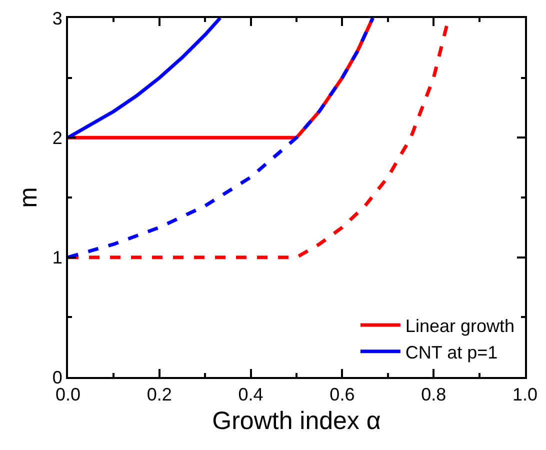 The width and height of the screenshot is (546, 450). Describe the element at coordinates (57, 138) in the screenshot. I see `y-tick-label: 2` at that location.